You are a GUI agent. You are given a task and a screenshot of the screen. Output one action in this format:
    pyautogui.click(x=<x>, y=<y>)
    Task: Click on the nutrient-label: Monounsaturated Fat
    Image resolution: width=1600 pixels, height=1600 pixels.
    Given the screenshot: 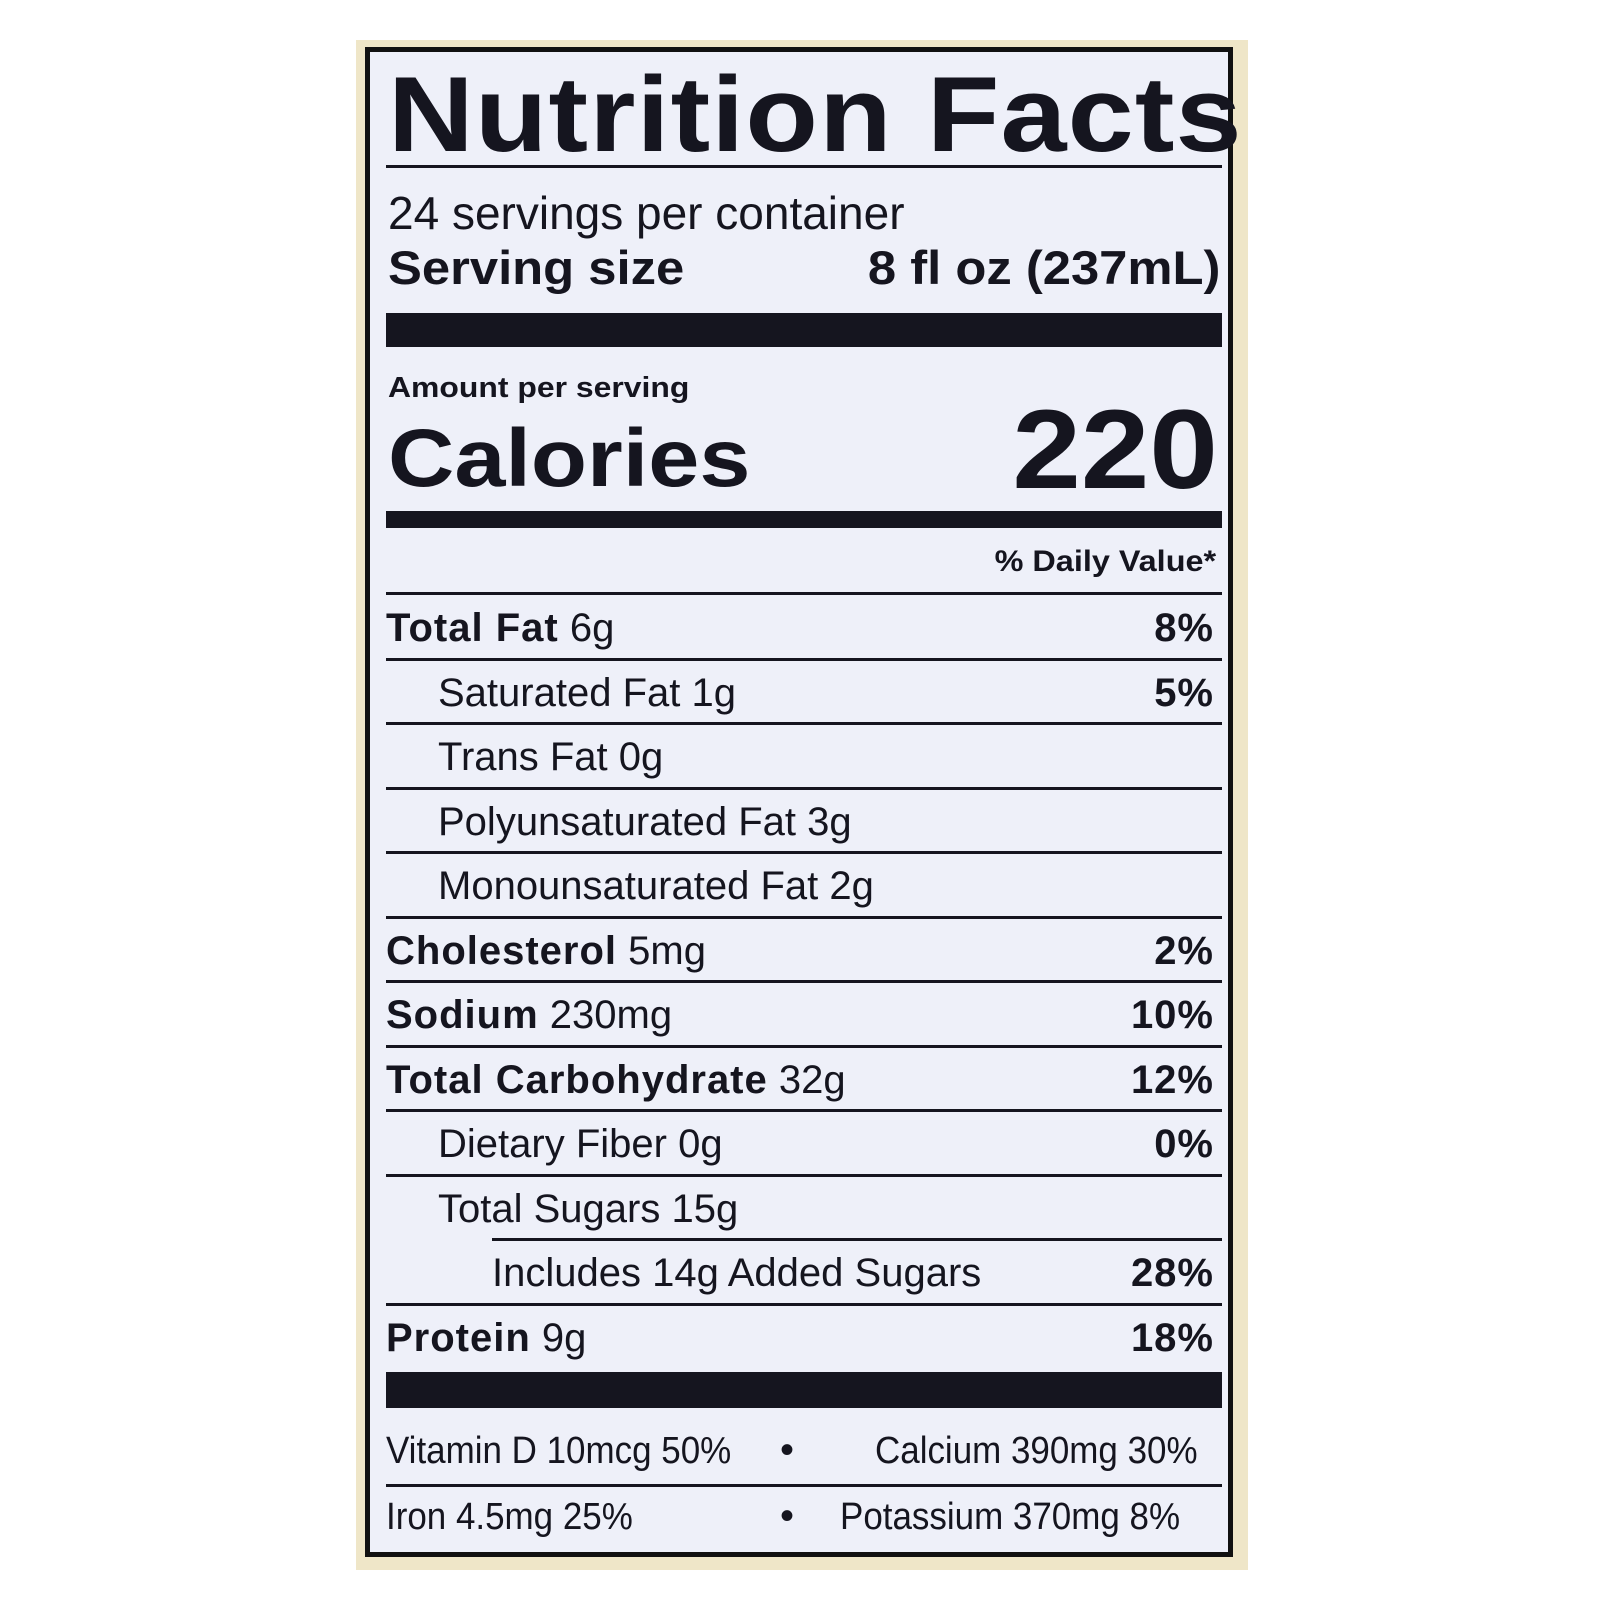 What is the action you would take?
    pyautogui.click(x=628, y=886)
    